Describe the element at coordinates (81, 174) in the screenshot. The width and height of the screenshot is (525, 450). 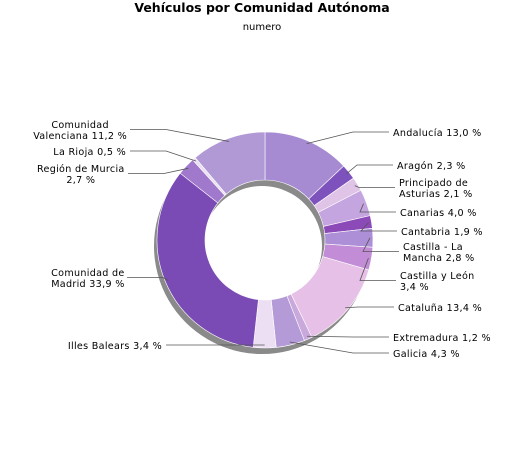
I see `slice-label-region-de-murcia-2-7: Región de Murcia 2,7 %` at that location.